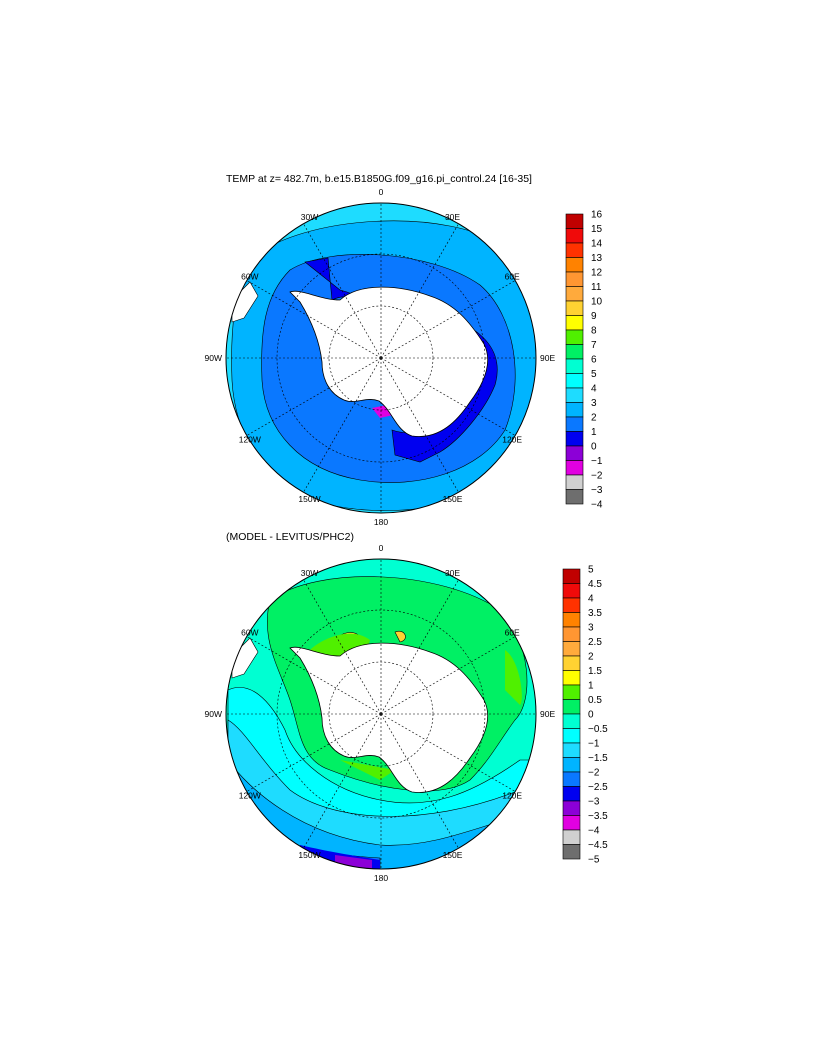 This screenshot has height=1055, width=818. What do you see at coordinates (249, 277) in the screenshot?
I see `lon-label: 60W` at bounding box center [249, 277].